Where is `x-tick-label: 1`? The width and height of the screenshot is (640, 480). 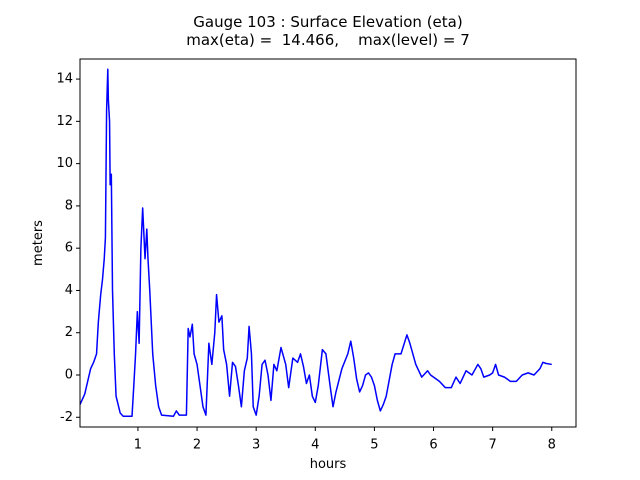 x-tick-label: 1 is located at coordinates (138, 445).